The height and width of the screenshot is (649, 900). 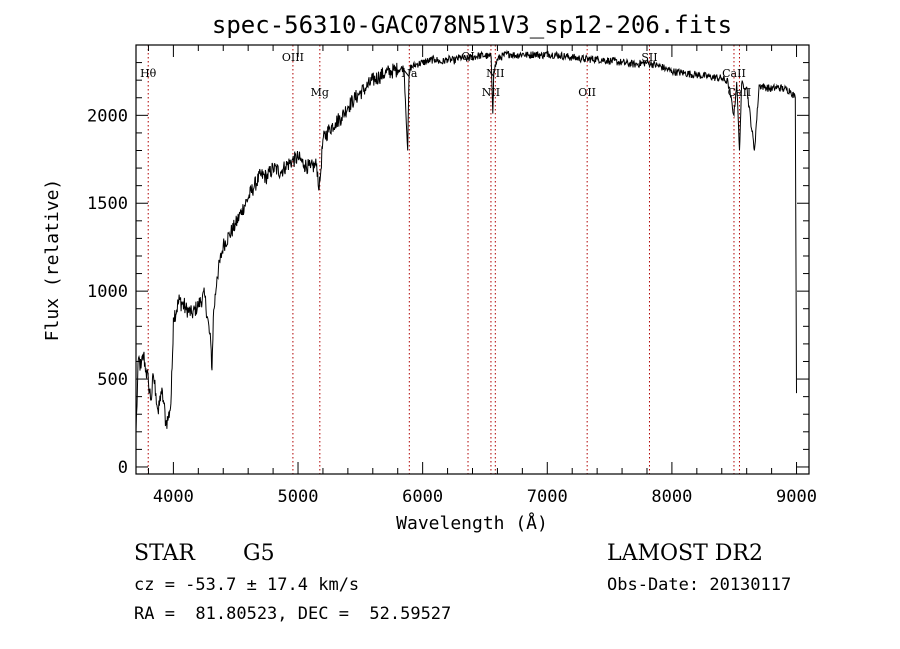 What do you see at coordinates (320, 92) in the screenshot?
I see `line-label-2: Mg` at bounding box center [320, 92].